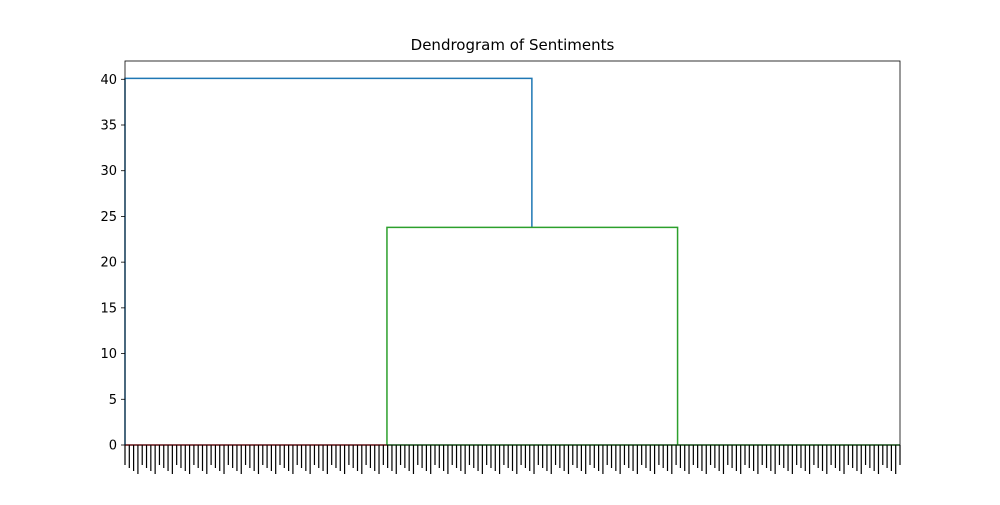  What do you see at coordinates (108, 217) in the screenshot?
I see `y-tick-label: 25` at bounding box center [108, 217].